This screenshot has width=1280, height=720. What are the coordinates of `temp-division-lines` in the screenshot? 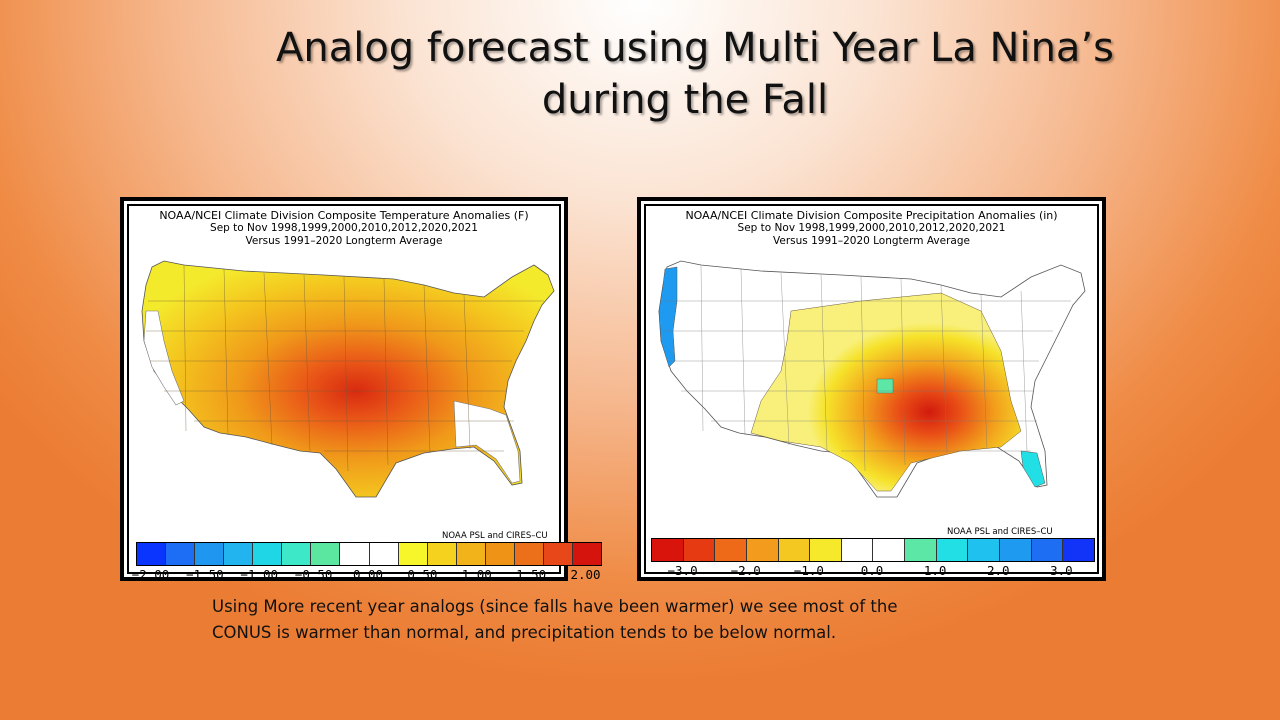 It's located at (345, 368).